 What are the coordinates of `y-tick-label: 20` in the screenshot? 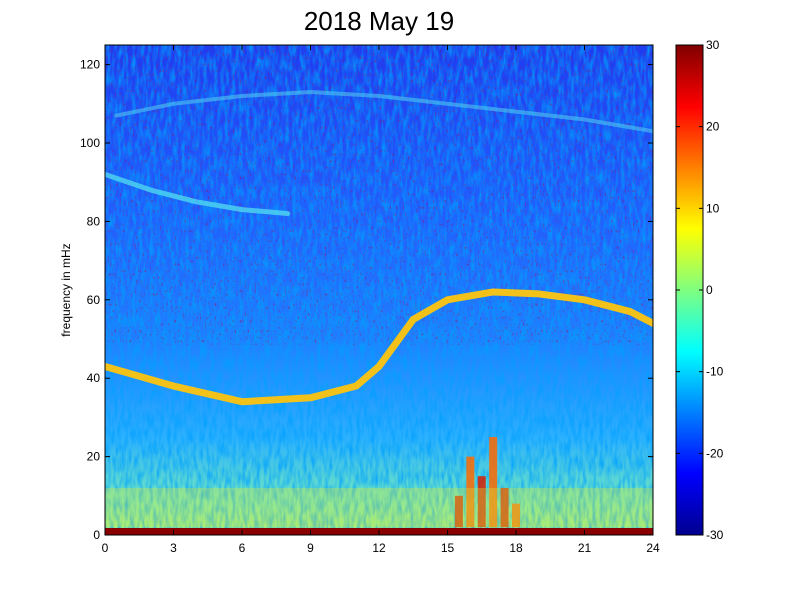 It's located at (94, 457).